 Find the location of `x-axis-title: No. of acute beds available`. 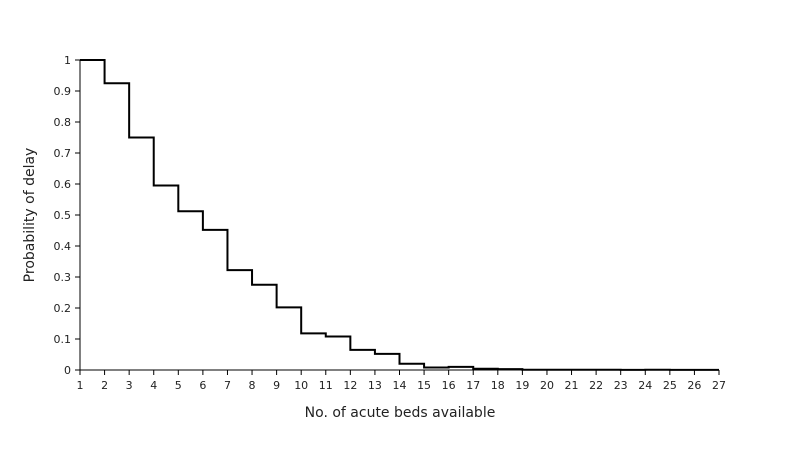

x-axis-title: No. of acute beds available is located at coordinates (400, 413).